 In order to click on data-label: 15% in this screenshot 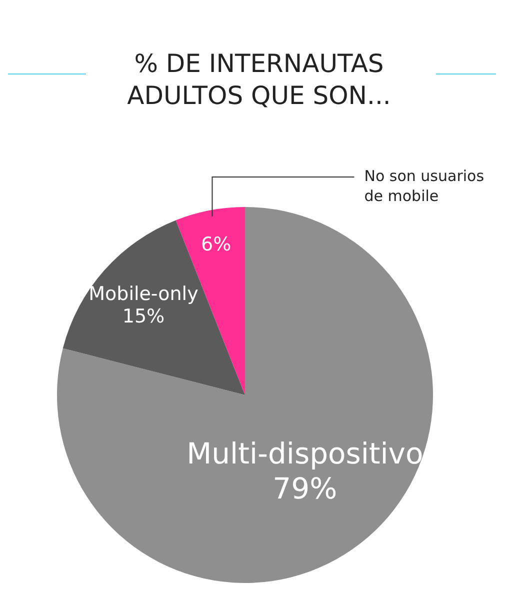, I will do `click(143, 317)`.